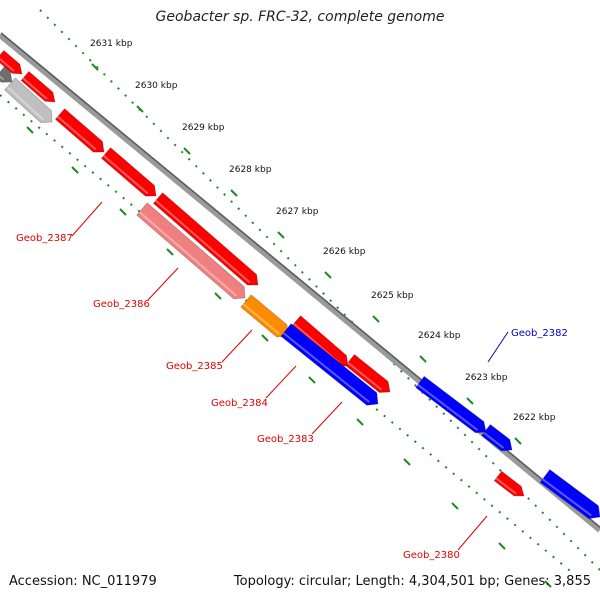 This screenshot has height=600, width=600. Describe the element at coordinates (300, 17) in the screenshot. I see `map-title: Geobacter sp. FRC-32, complete genome` at that location.